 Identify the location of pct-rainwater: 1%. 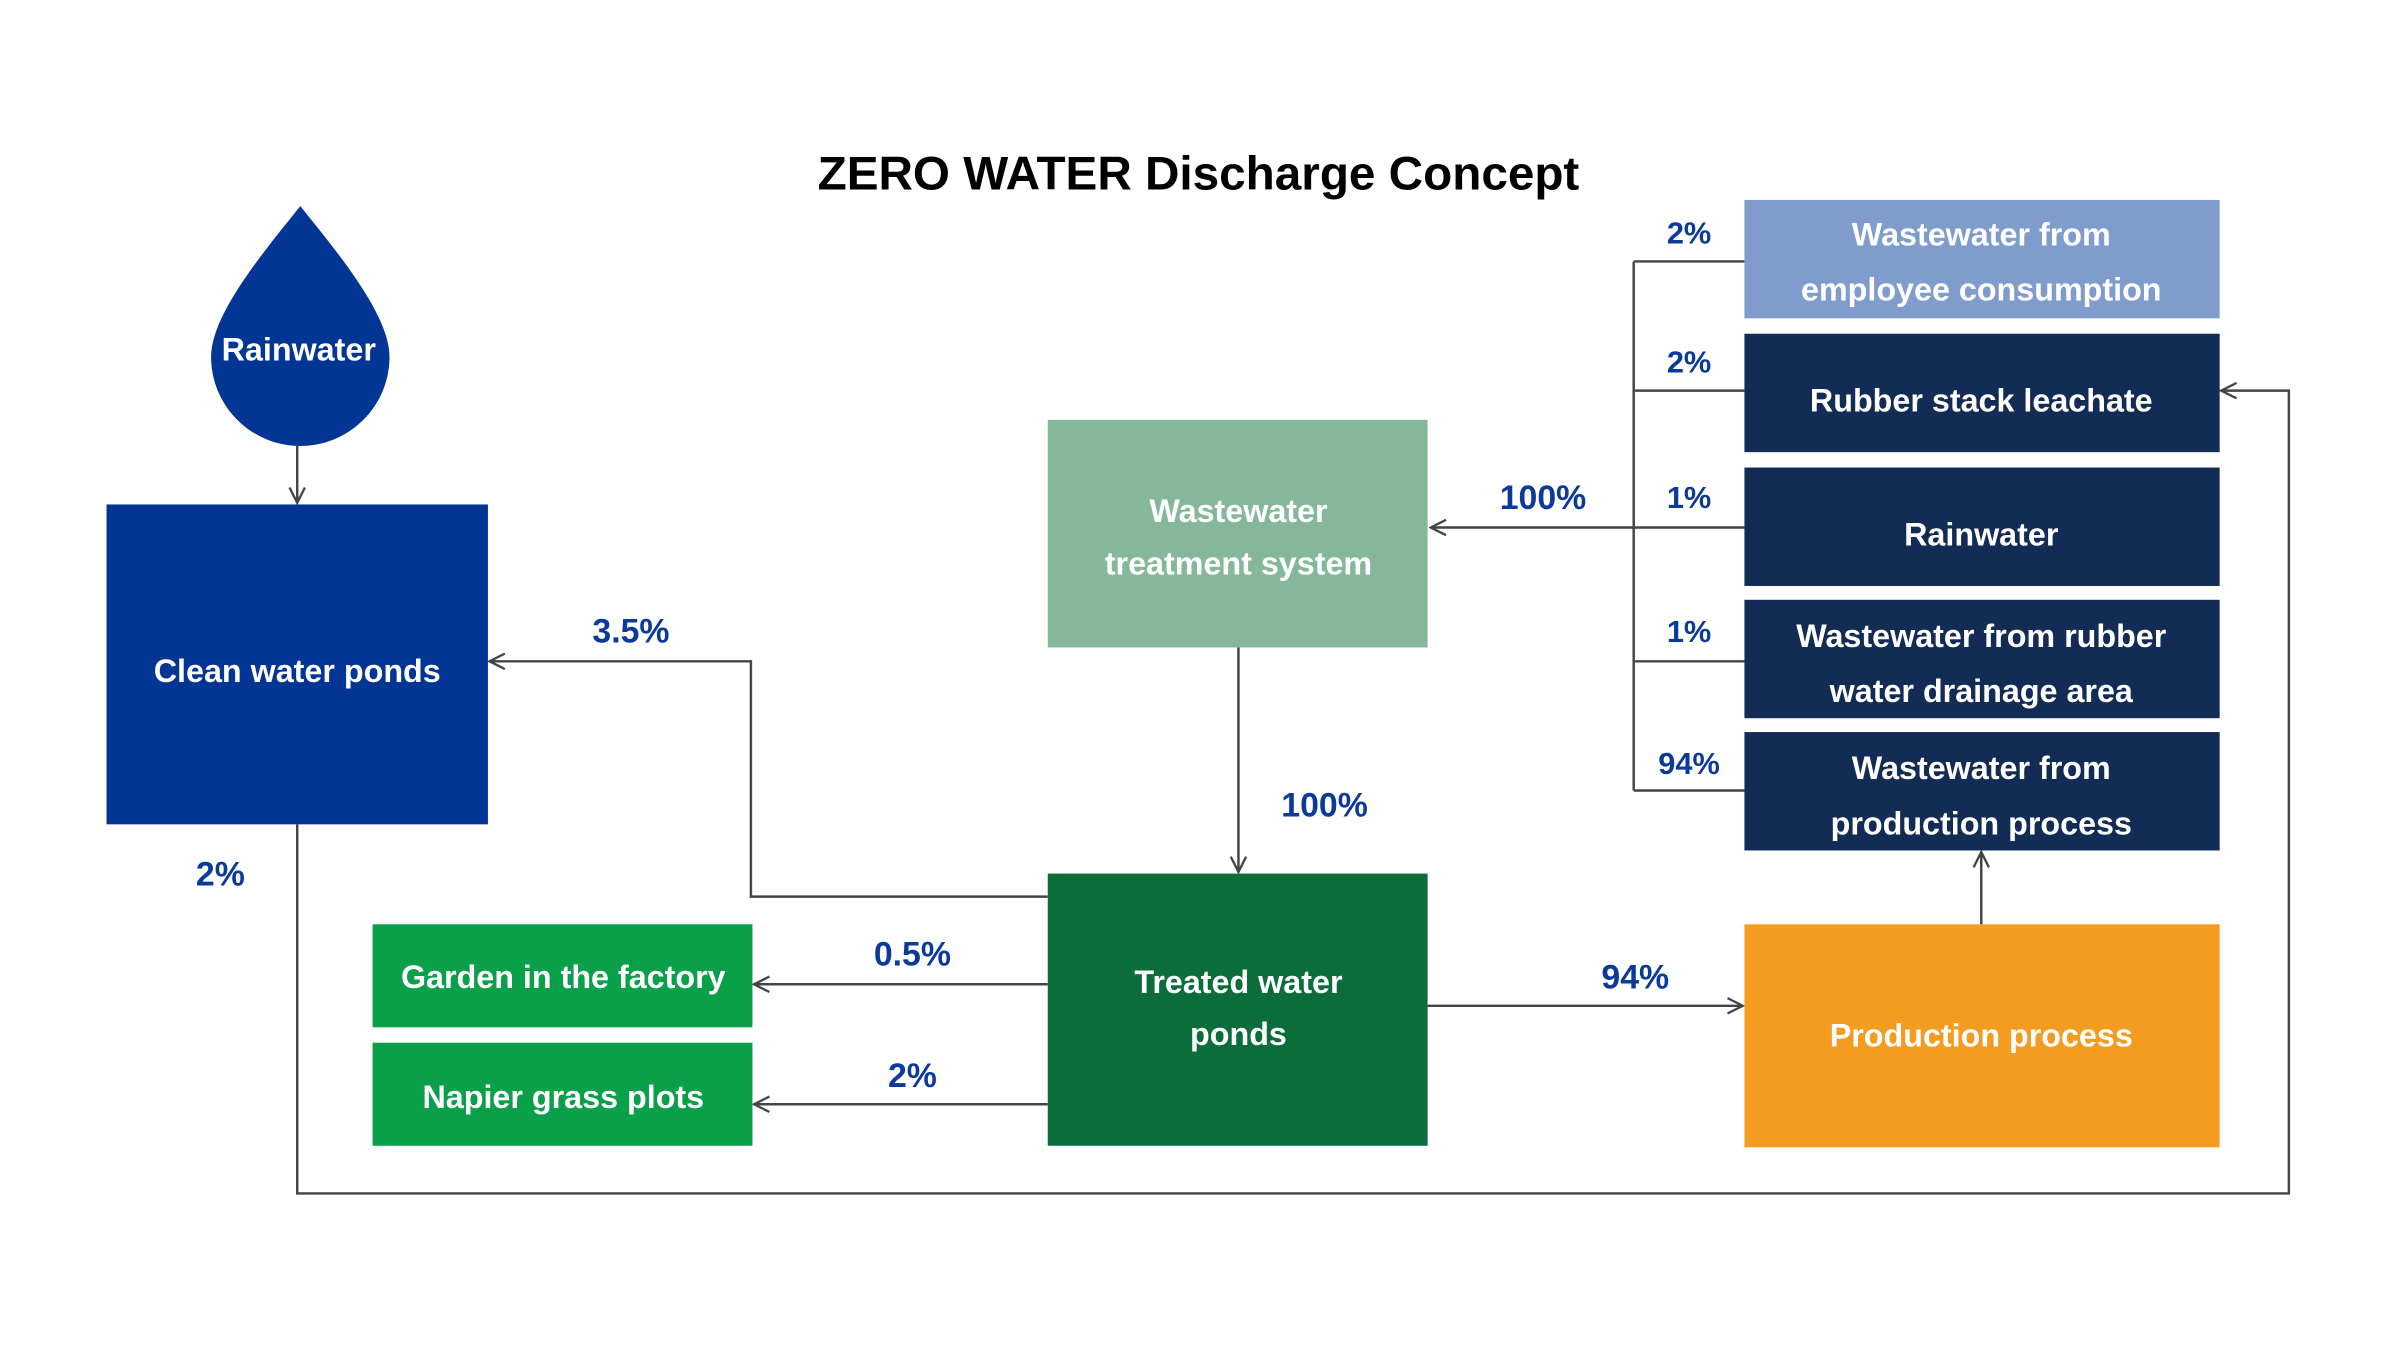
(1689, 497).